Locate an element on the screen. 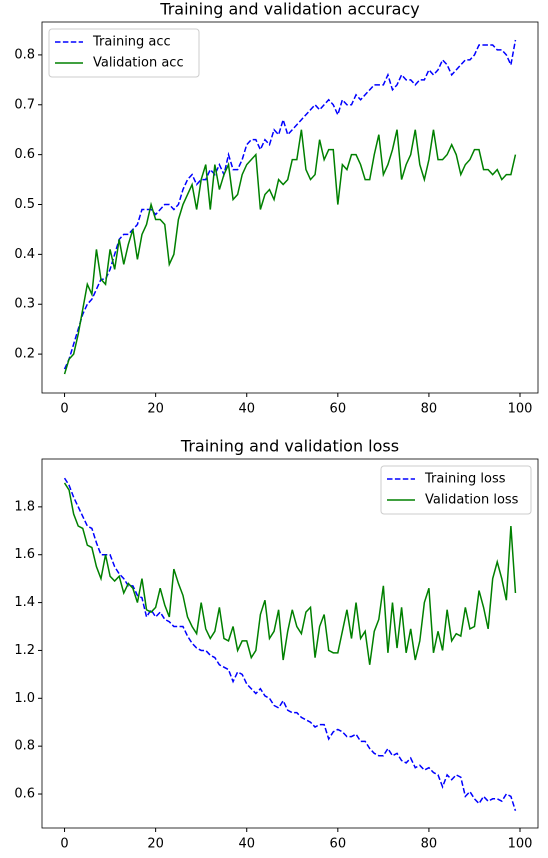  legend-label: Training loss is located at coordinates (465, 479).